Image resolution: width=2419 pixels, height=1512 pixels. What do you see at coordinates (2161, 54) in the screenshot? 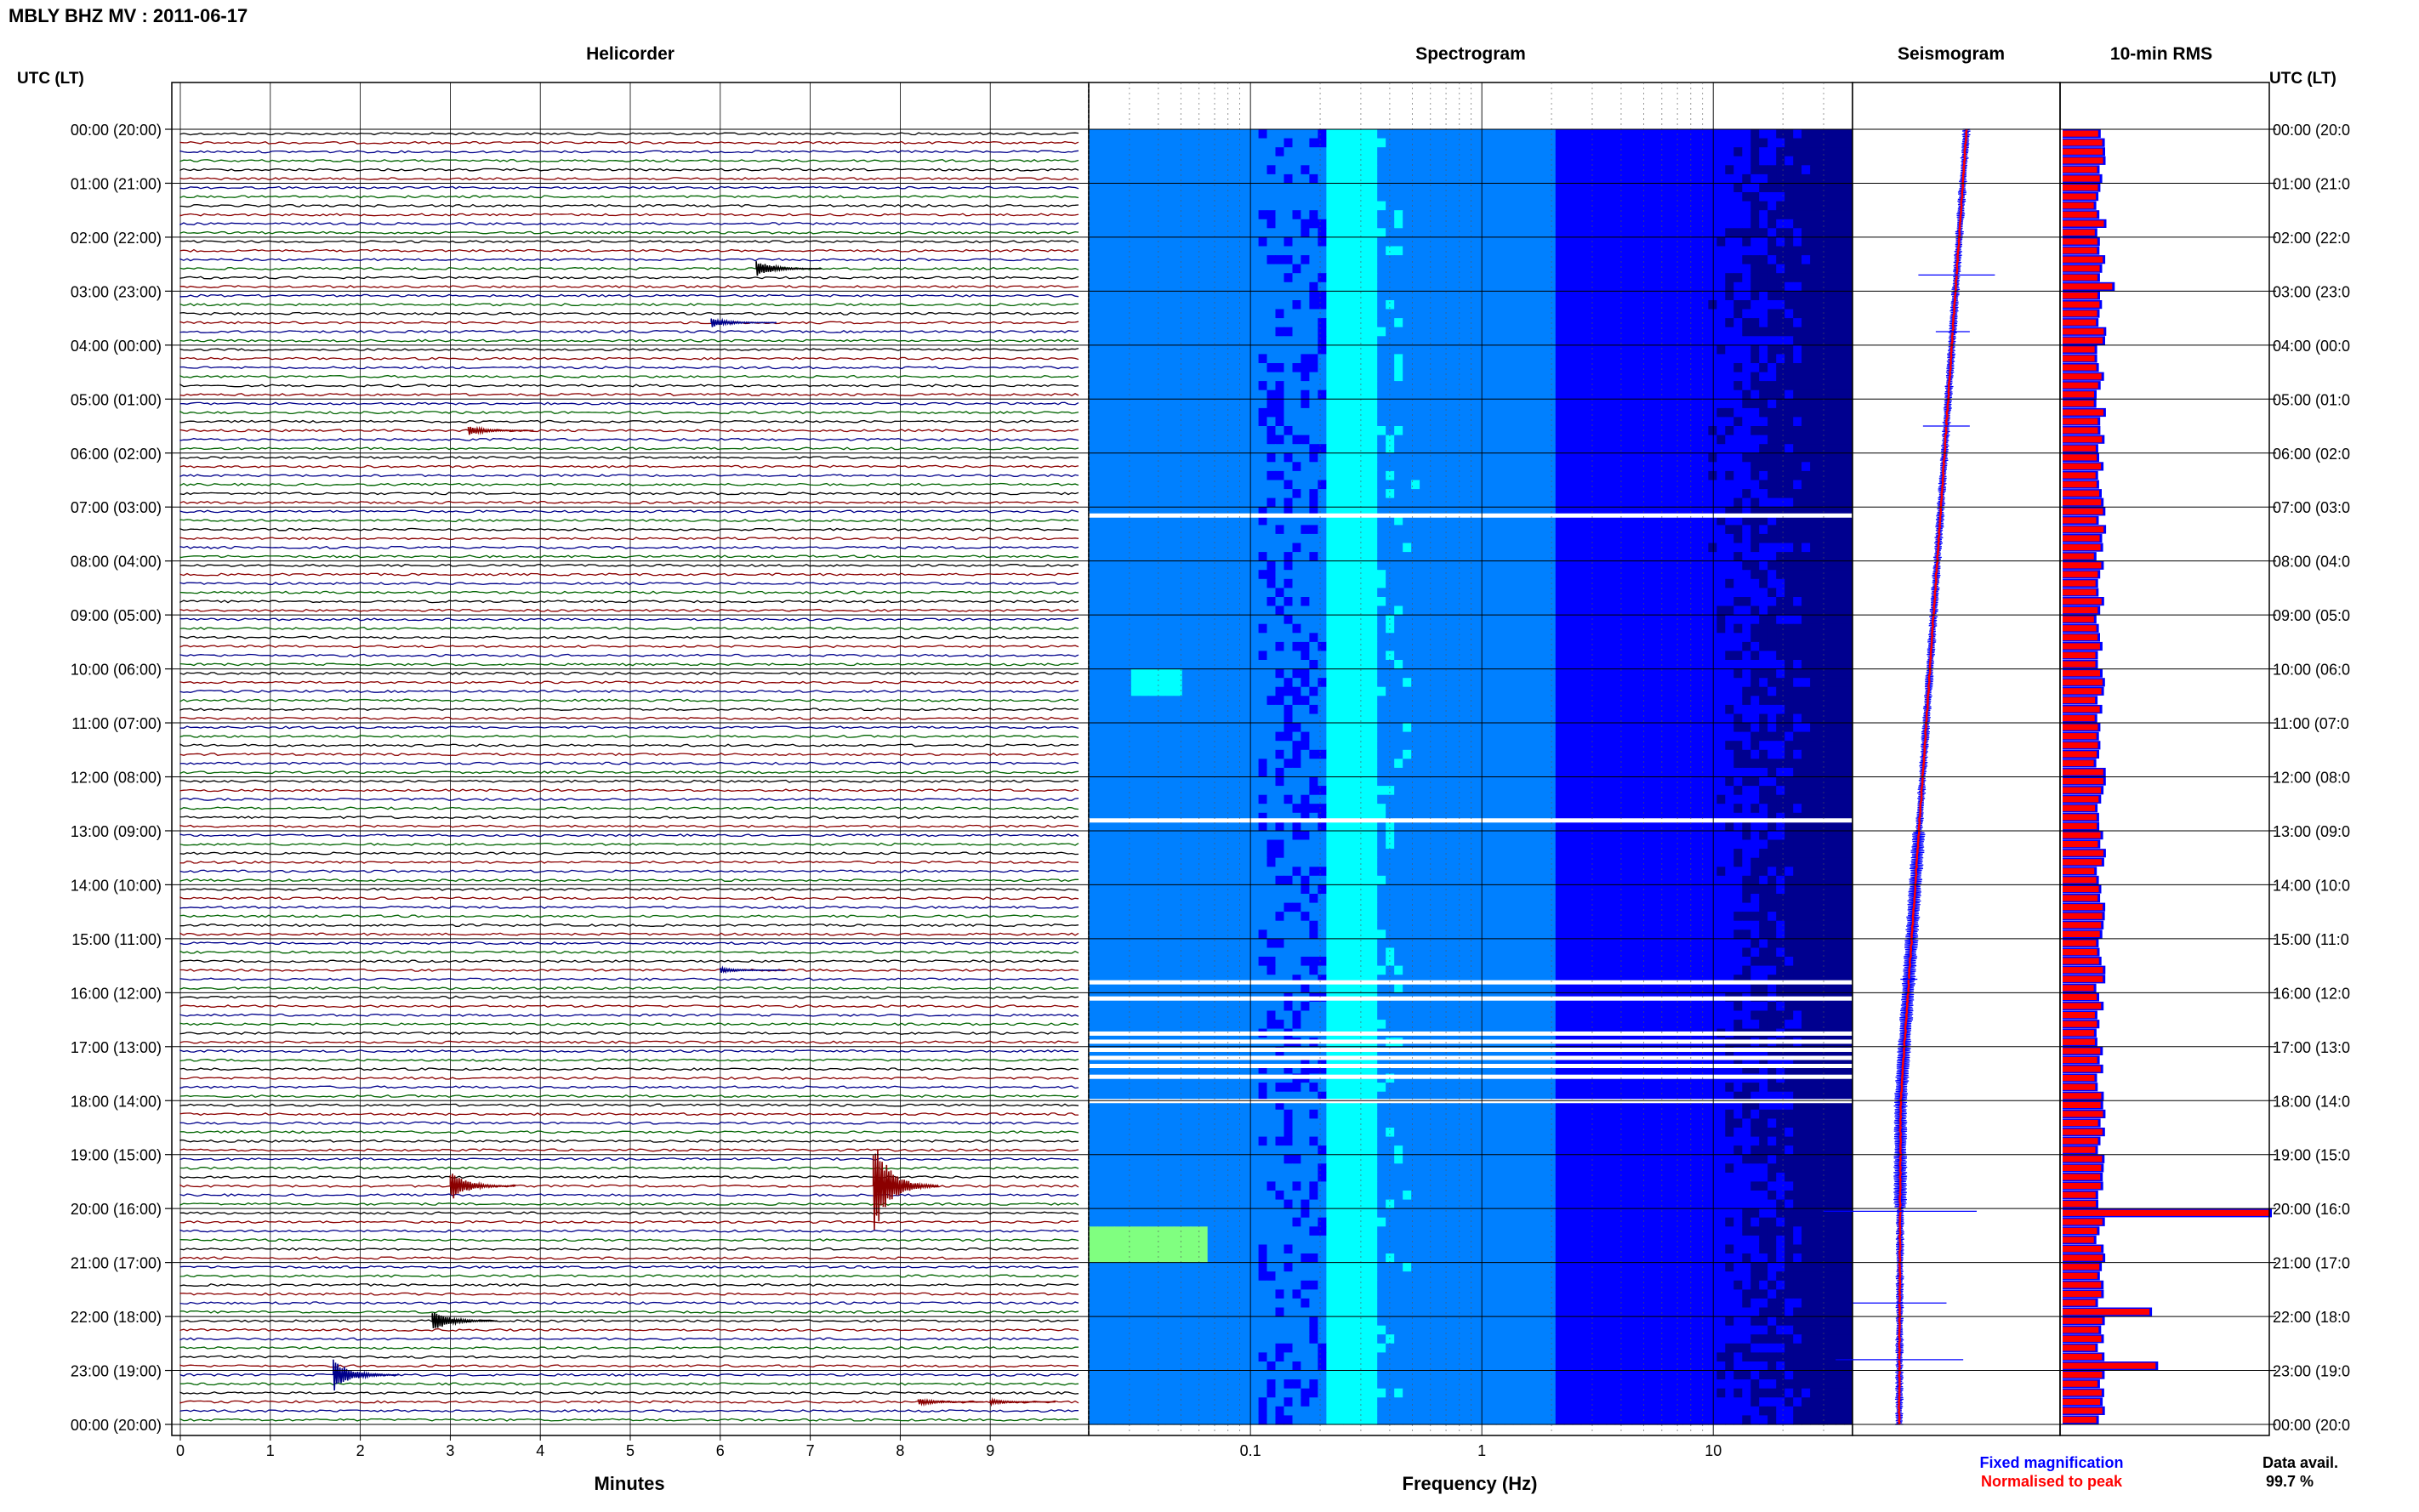
I see `rms-title: 10-min RMS` at bounding box center [2161, 54].